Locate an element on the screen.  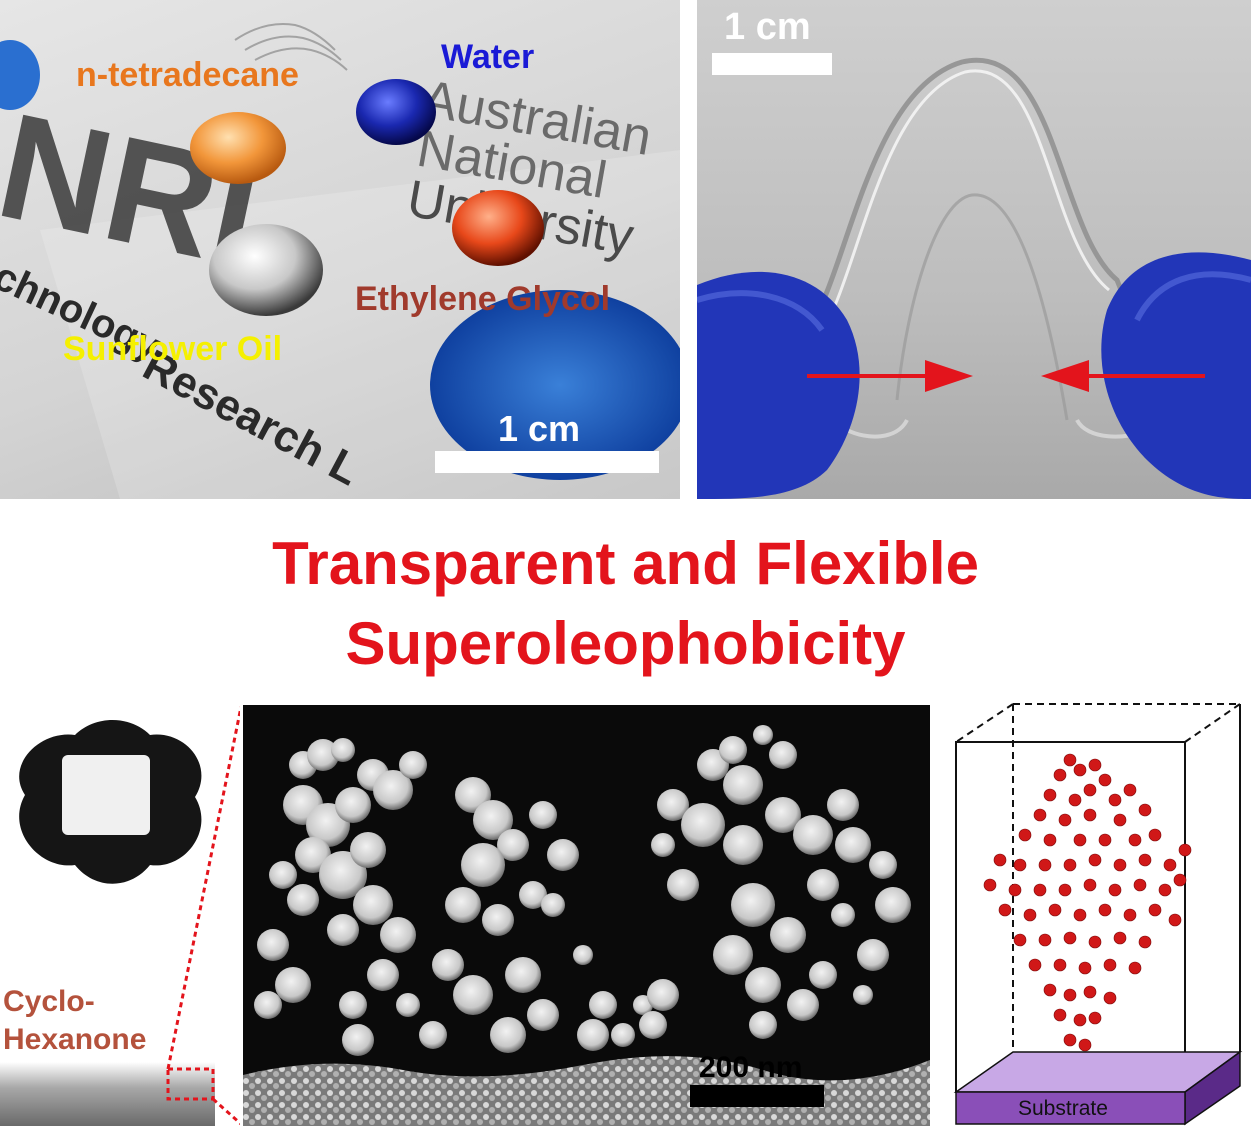
zoom-box is located at coordinates (190, 1084).